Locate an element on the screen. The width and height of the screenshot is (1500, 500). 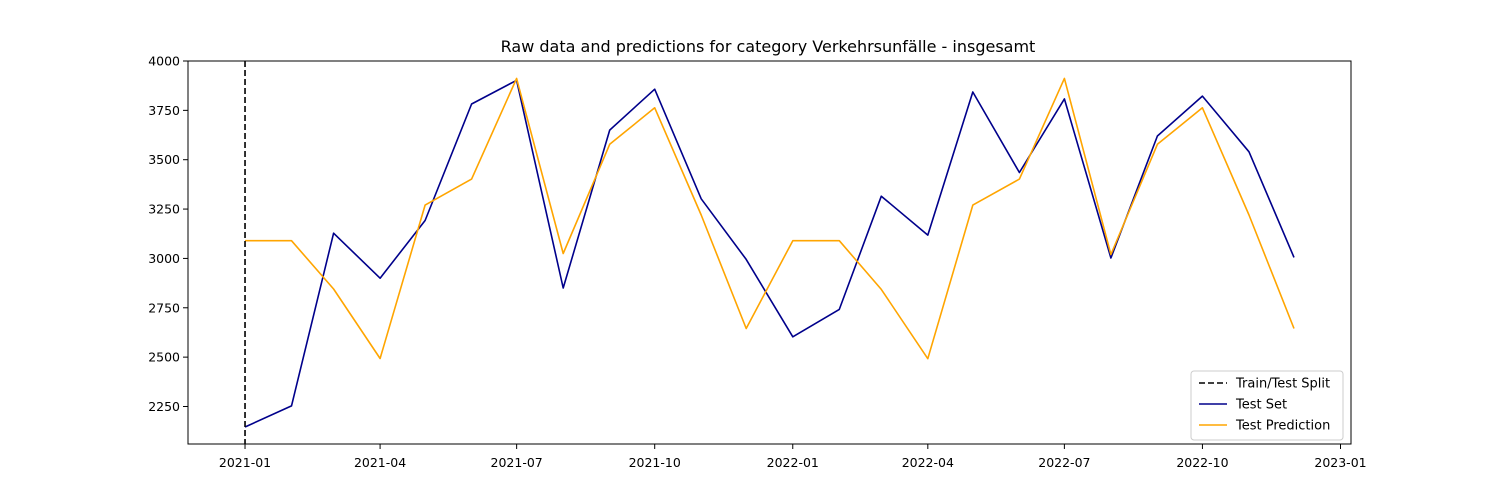
y-tick-label: 3500 is located at coordinates (164, 159).